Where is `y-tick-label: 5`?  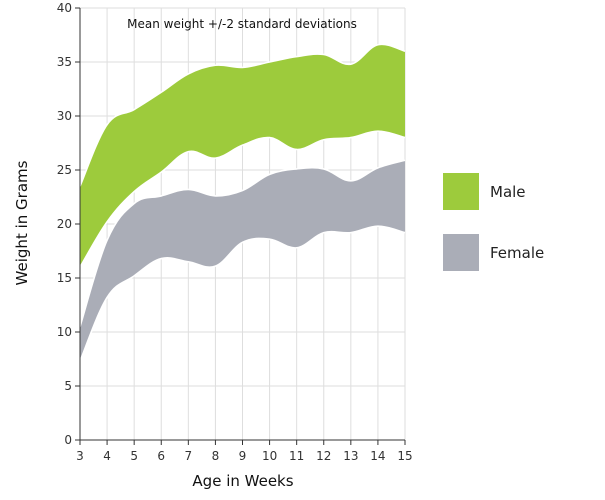 y-tick-label: 5 is located at coordinates (68, 386).